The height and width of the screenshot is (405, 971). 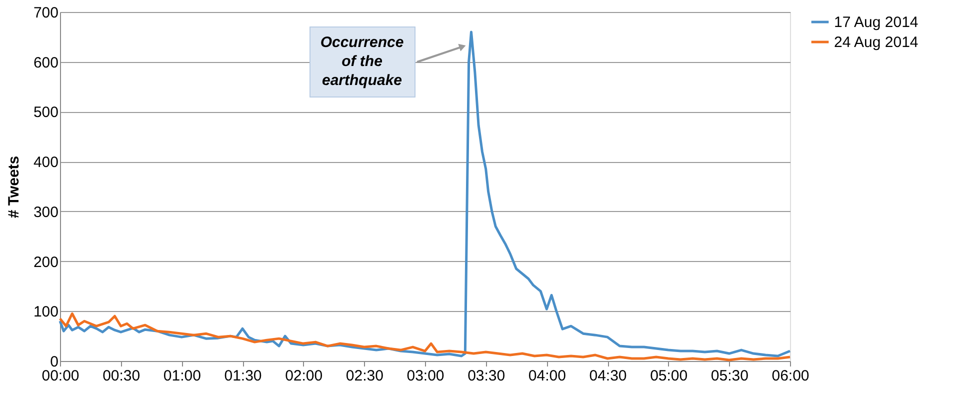 I want to click on y-tick-label: 200, so click(x=45, y=262).